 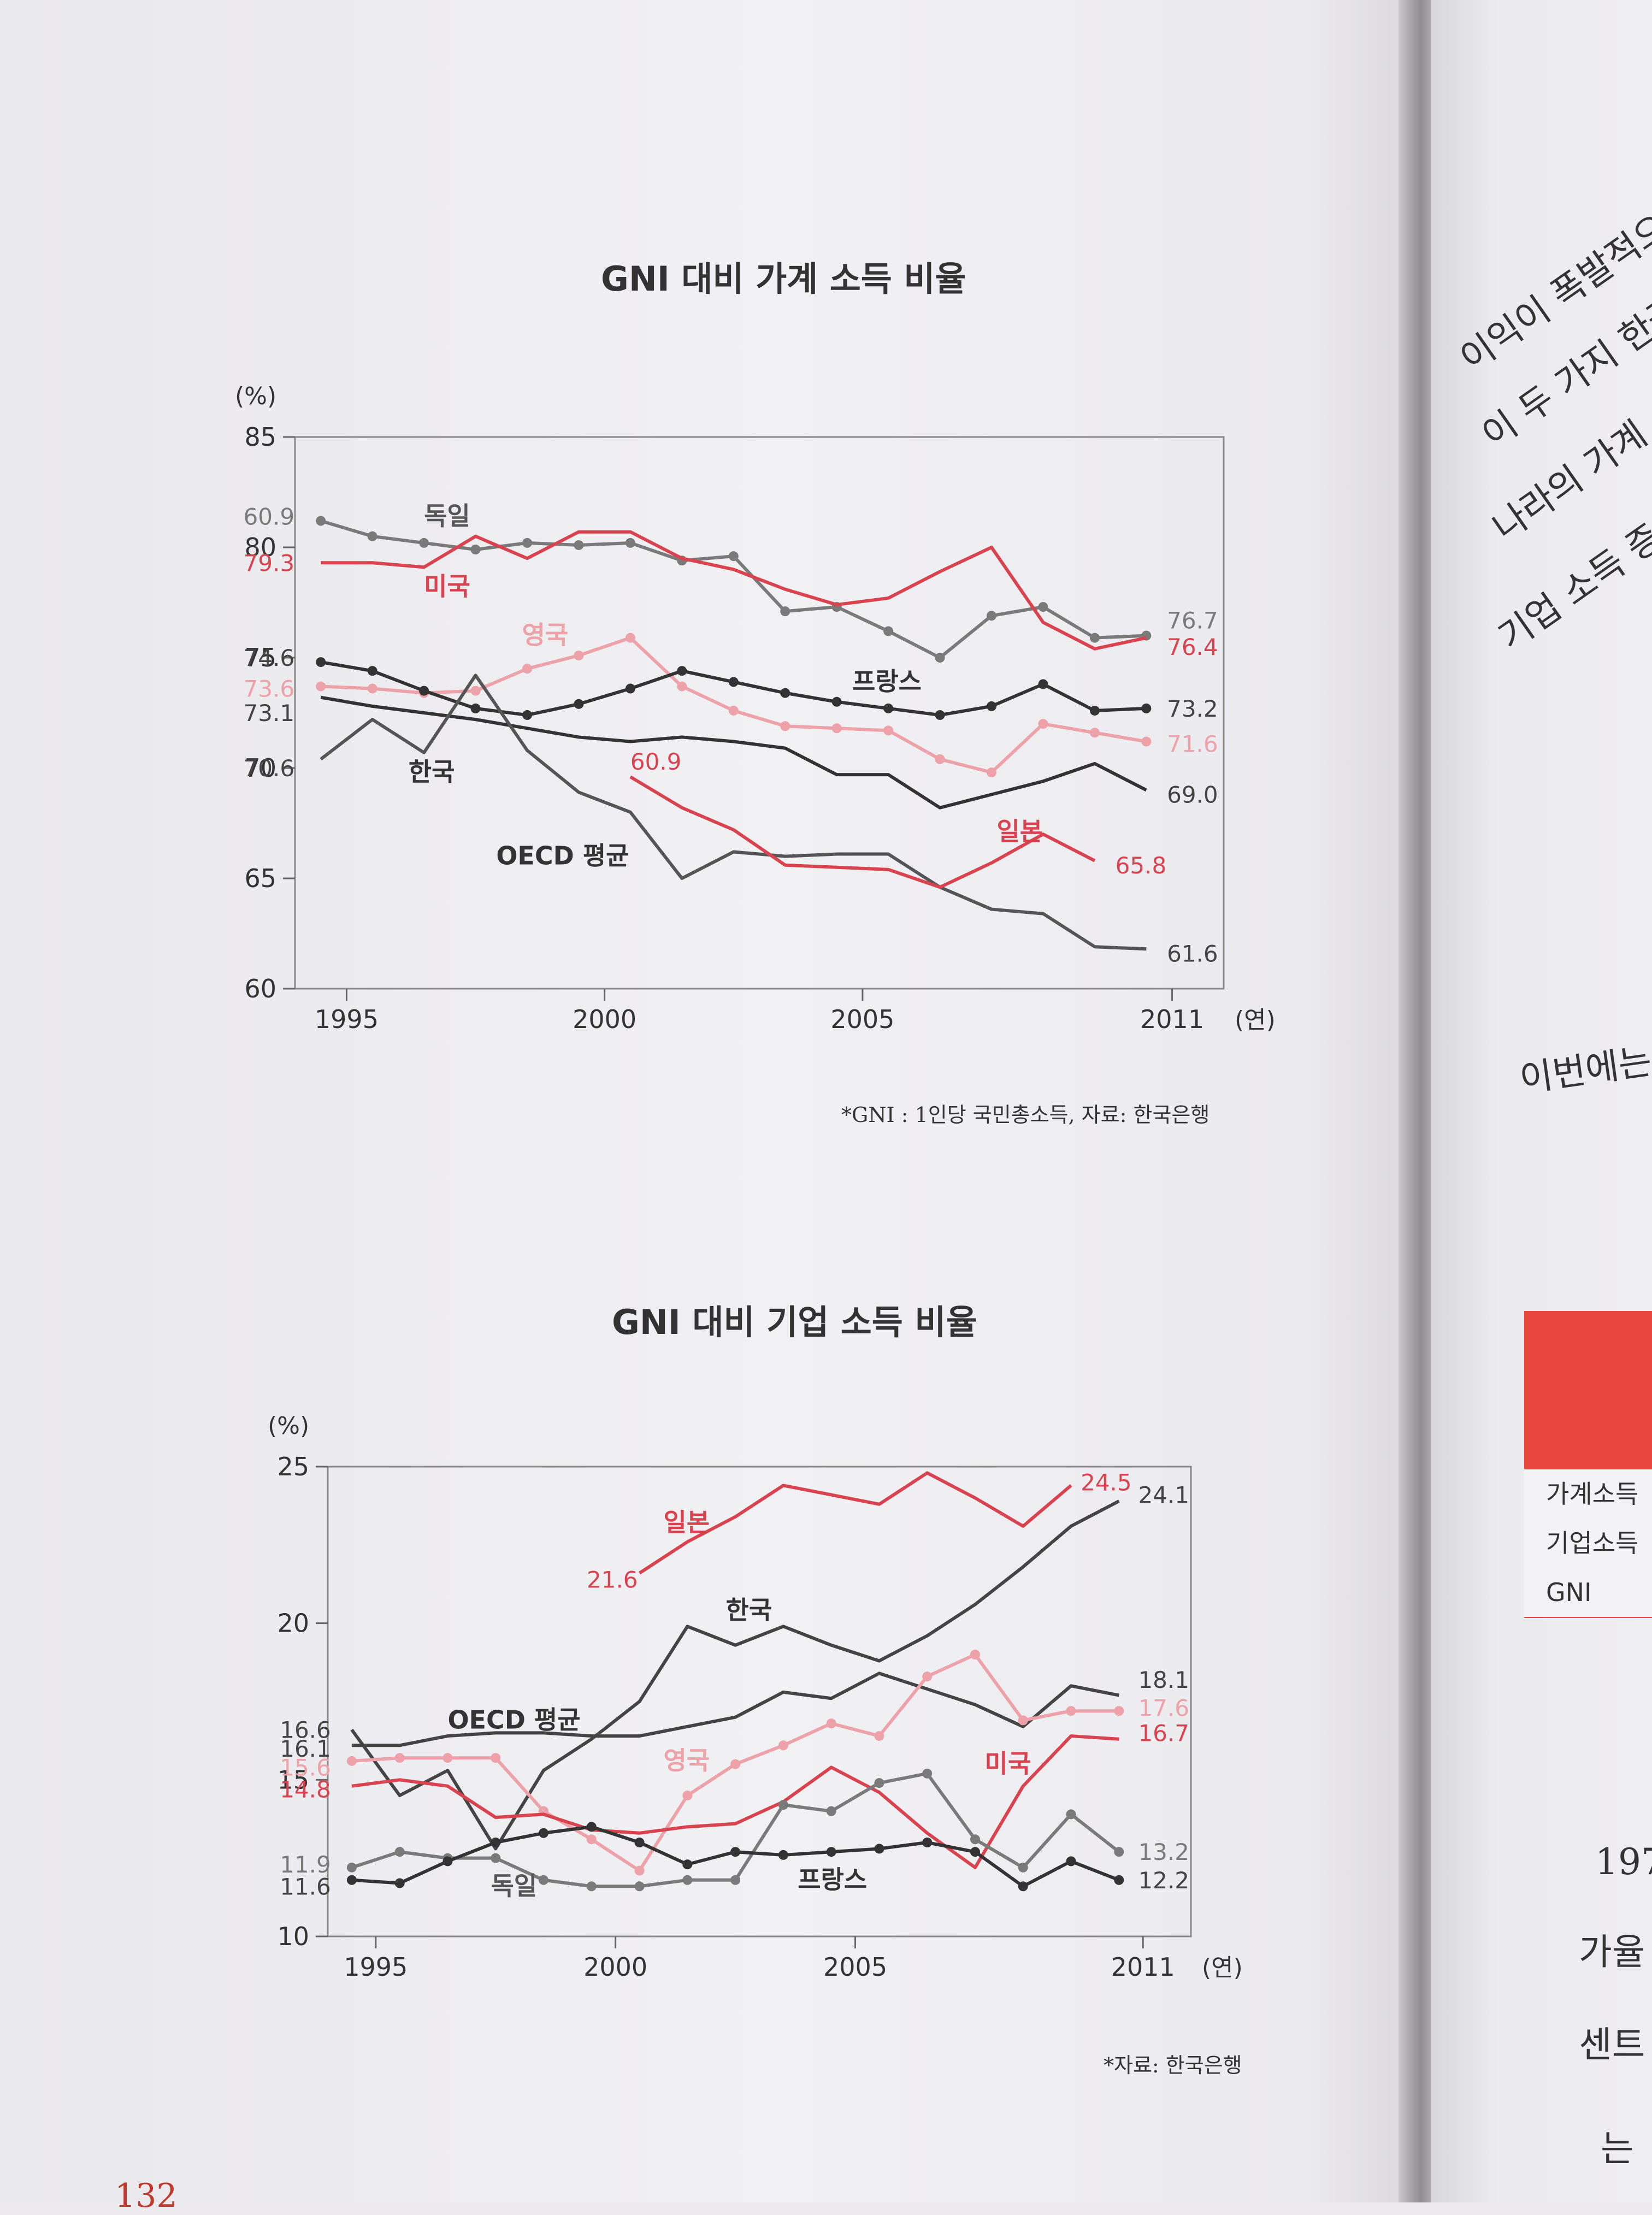 What do you see at coordinates (734, 706) in the screenshot?
I see `series-line-영국` at bounding box center [734, 706].